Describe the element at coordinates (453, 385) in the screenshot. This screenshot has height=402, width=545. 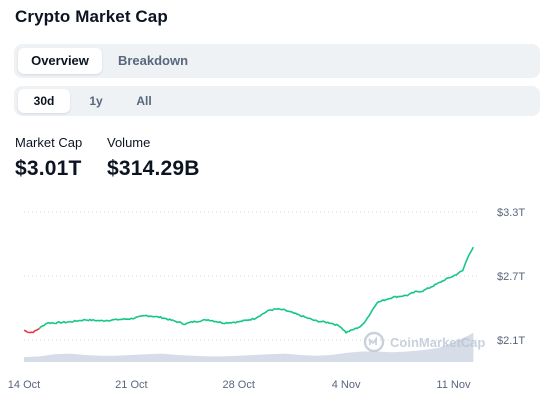
I see `x-tick-label: 11 Nov` at that location.